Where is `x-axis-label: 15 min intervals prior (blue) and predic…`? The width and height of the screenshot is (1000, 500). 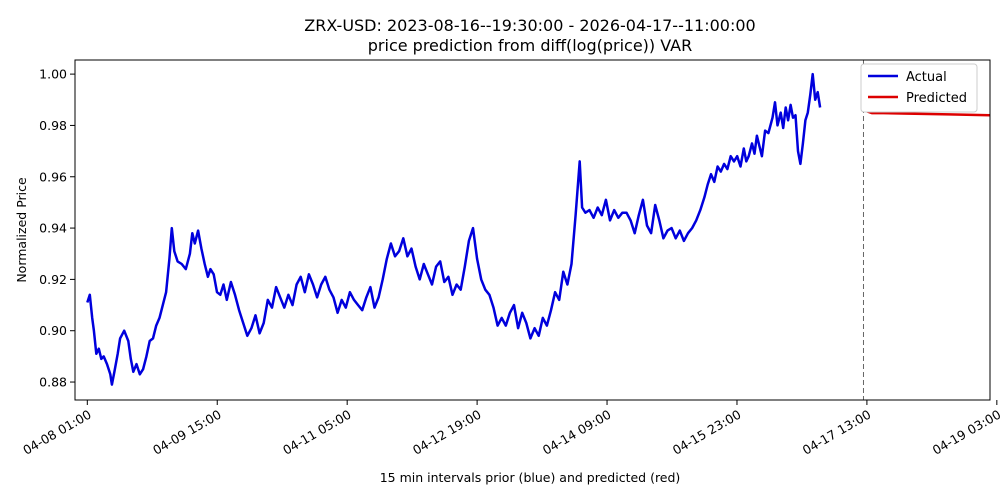 x-axis-label: 15 min intervals prior (blue) and predic… is located at coordinates (530, 477).